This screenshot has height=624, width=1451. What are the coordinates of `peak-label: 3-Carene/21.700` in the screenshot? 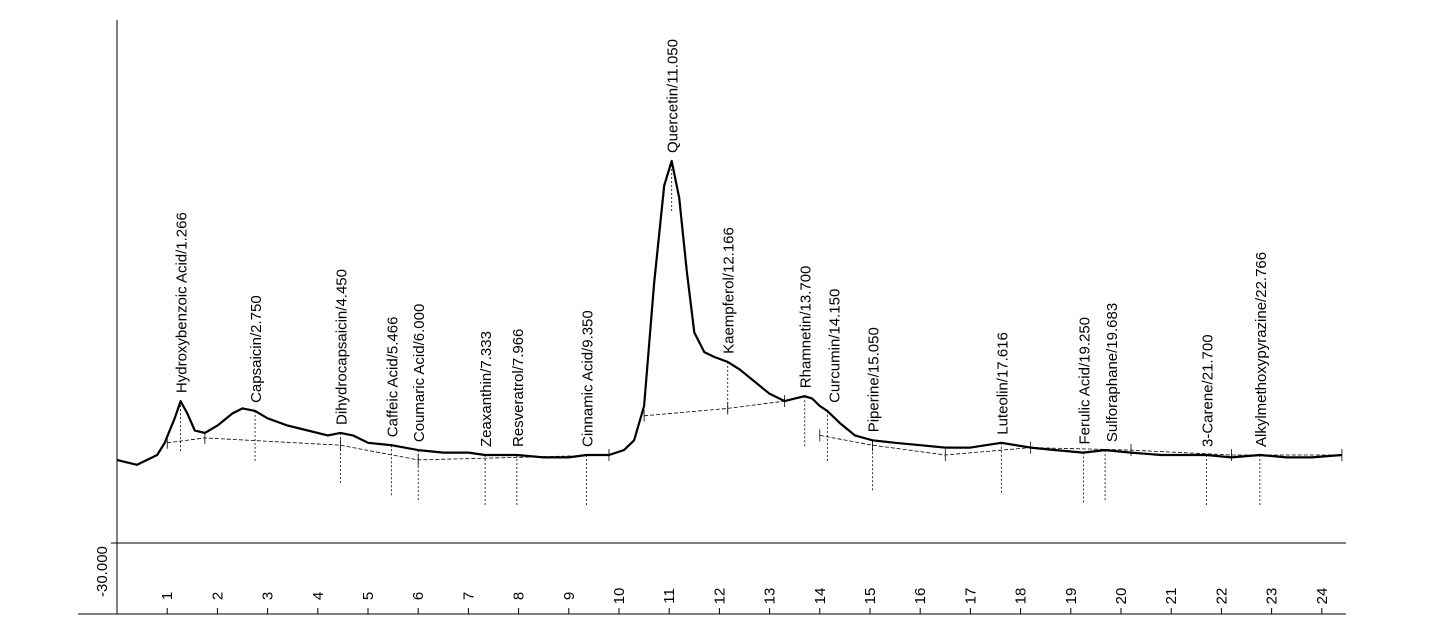 It's located at (1207, 390).